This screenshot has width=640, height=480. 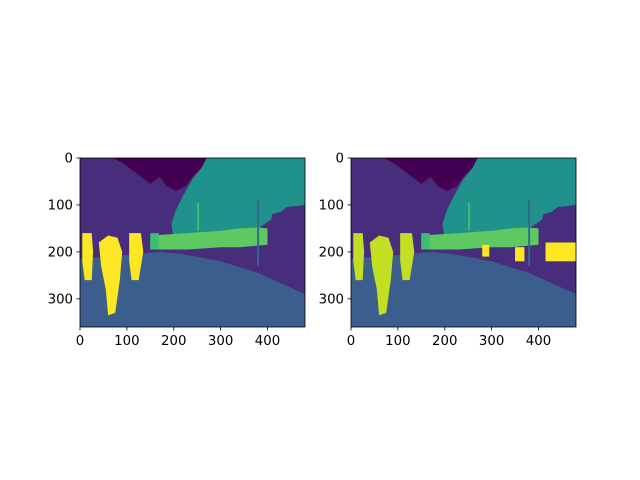 I want to click on region-person-pred-c, so click(x=486, y=250).